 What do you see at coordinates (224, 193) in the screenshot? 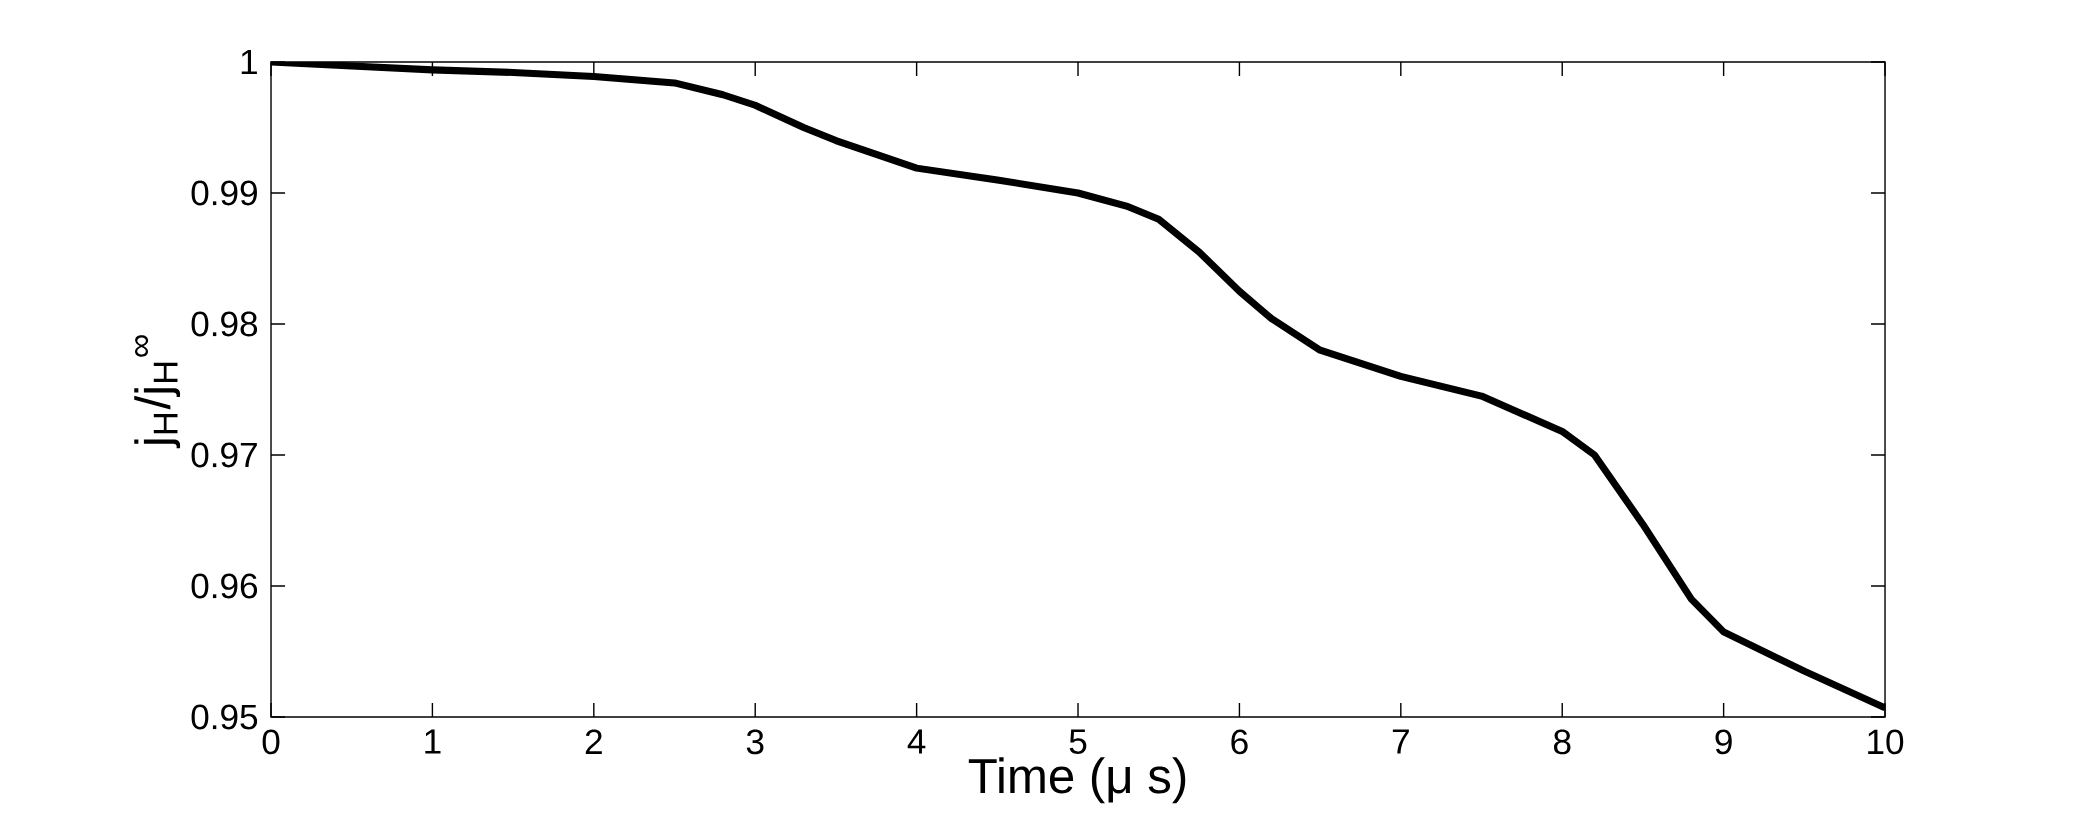
I see `y-tick-label: 0.99` at bounding box center [224, 193].